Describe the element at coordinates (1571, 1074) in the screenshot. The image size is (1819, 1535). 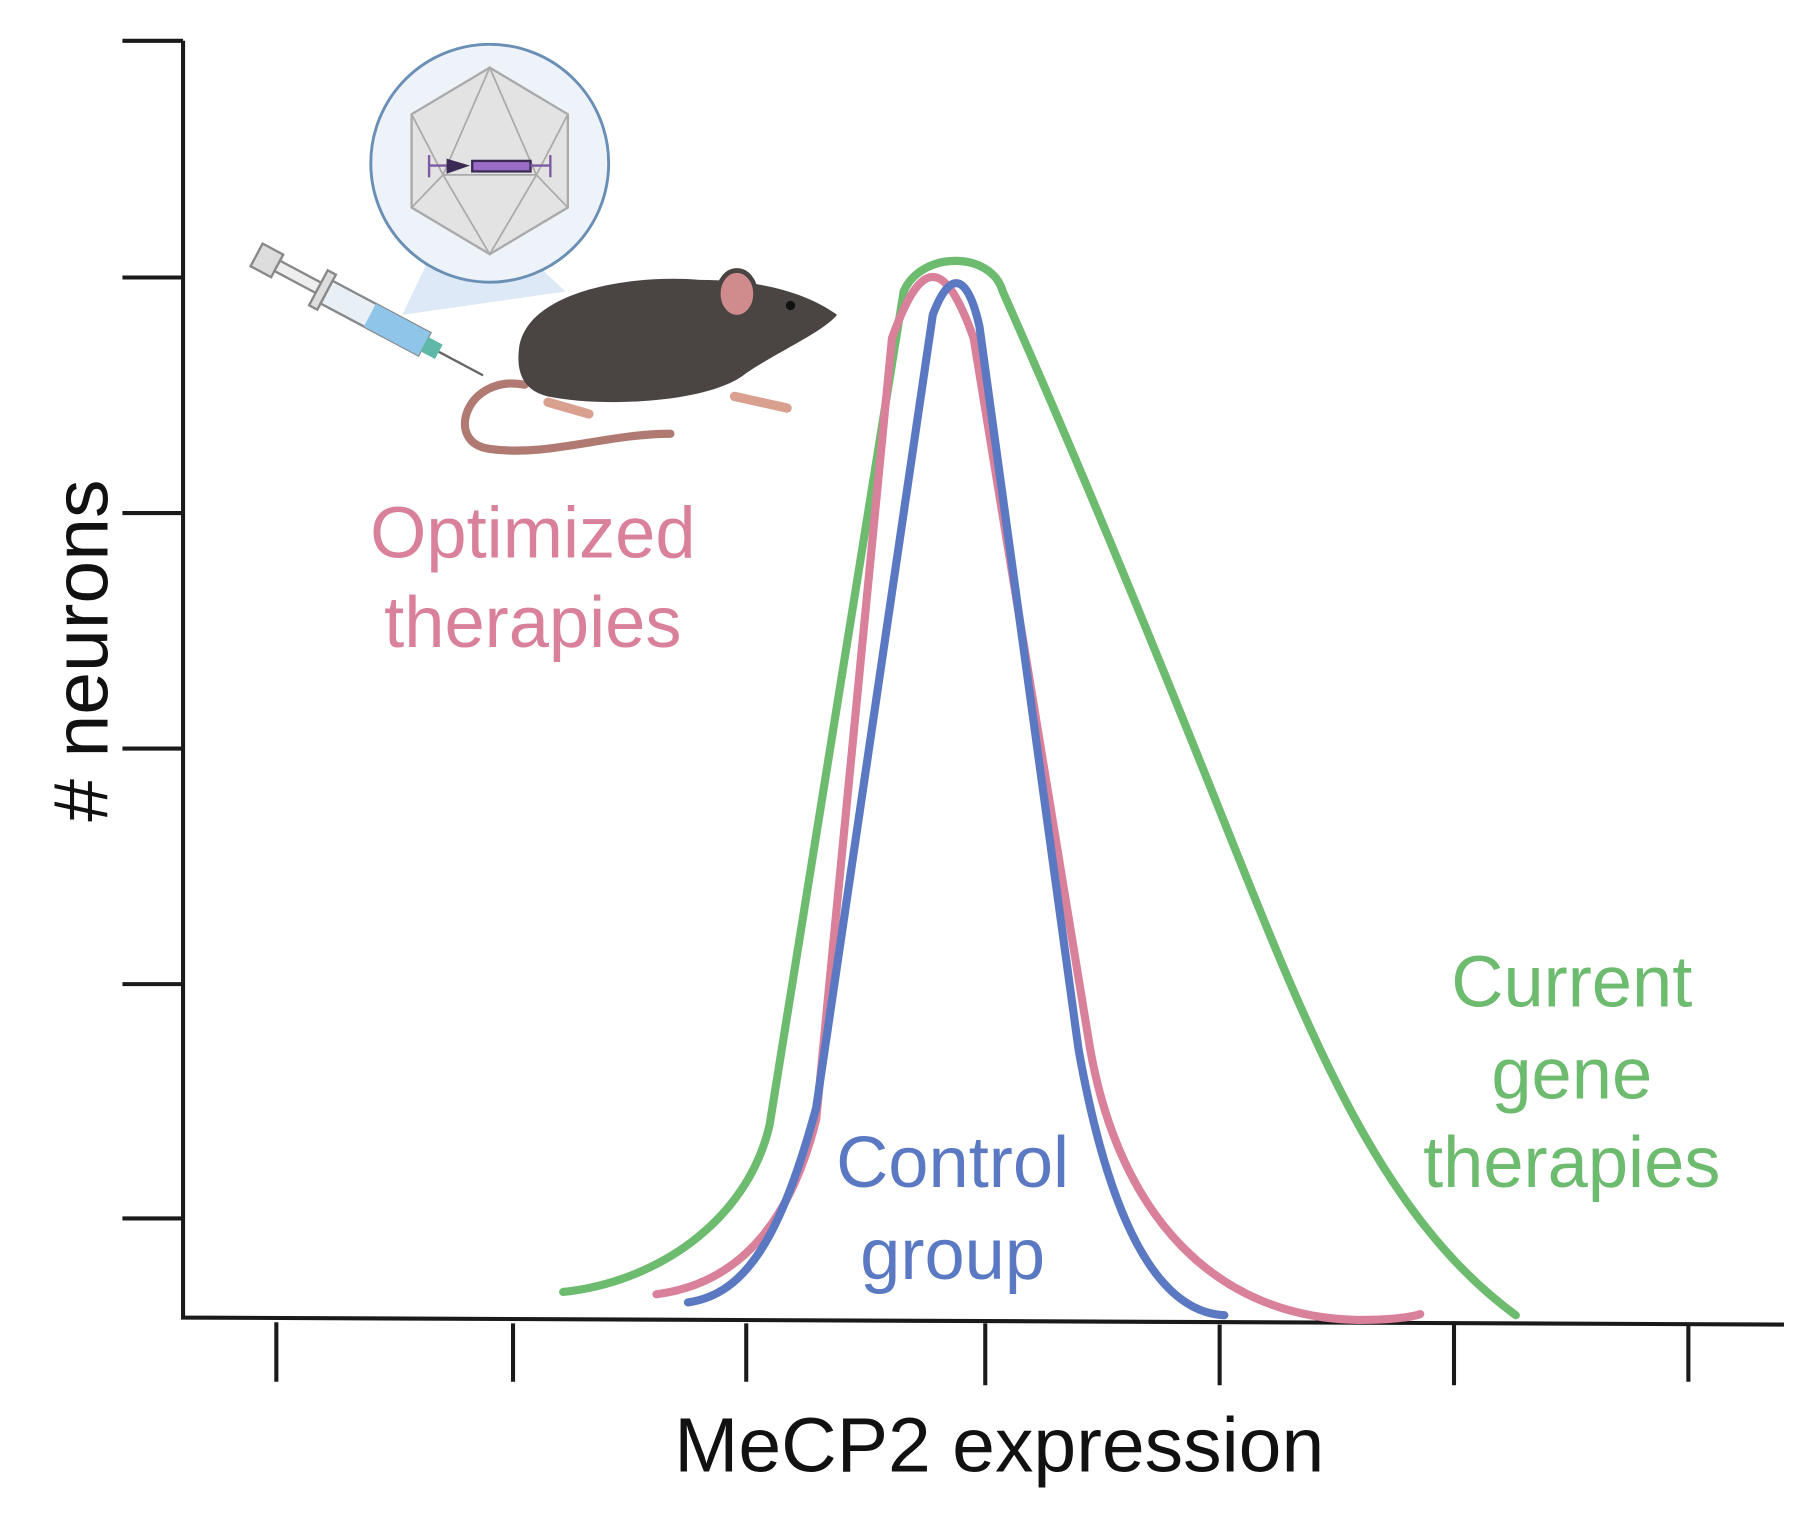
I see `current-label-line: gene` at that location.